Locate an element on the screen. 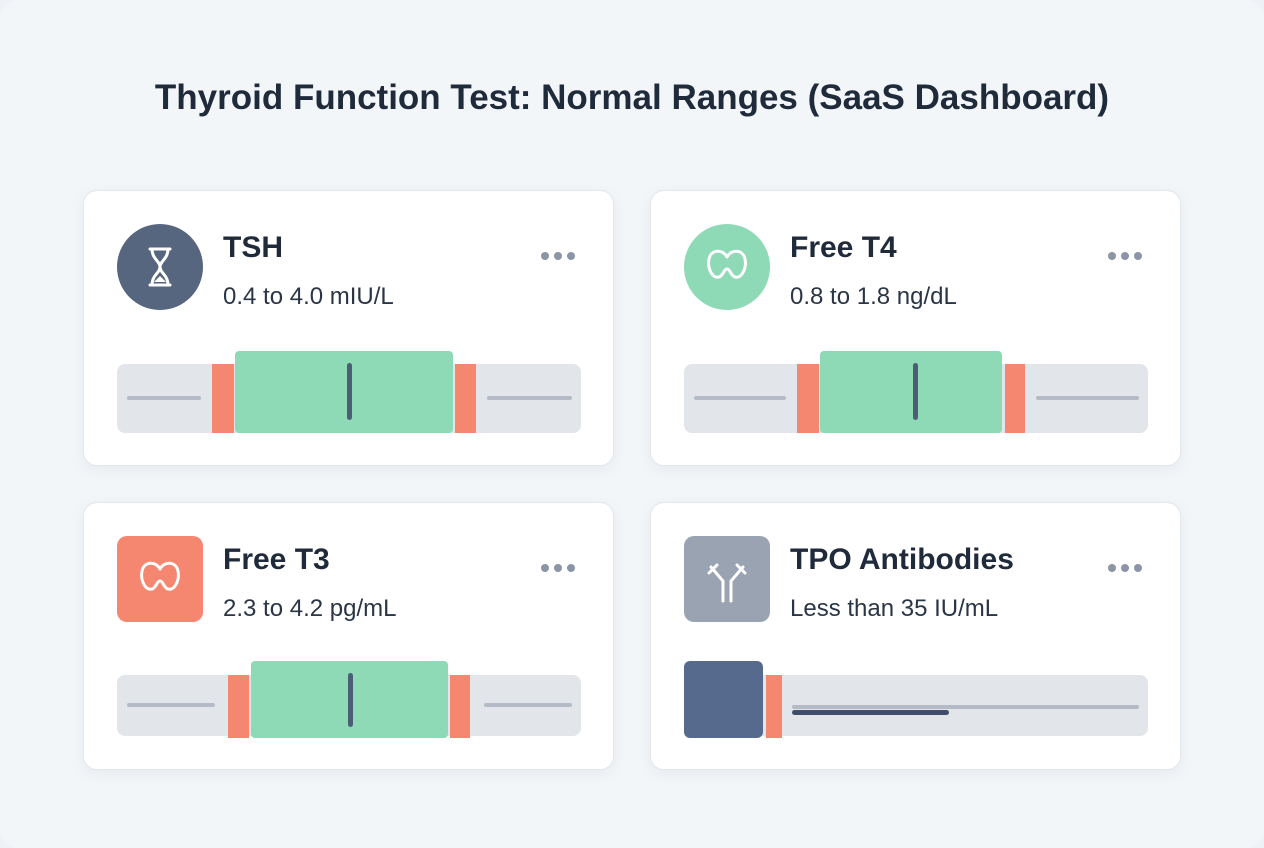  test-name: TPO Antibodies is located at coordinates (902, 559).